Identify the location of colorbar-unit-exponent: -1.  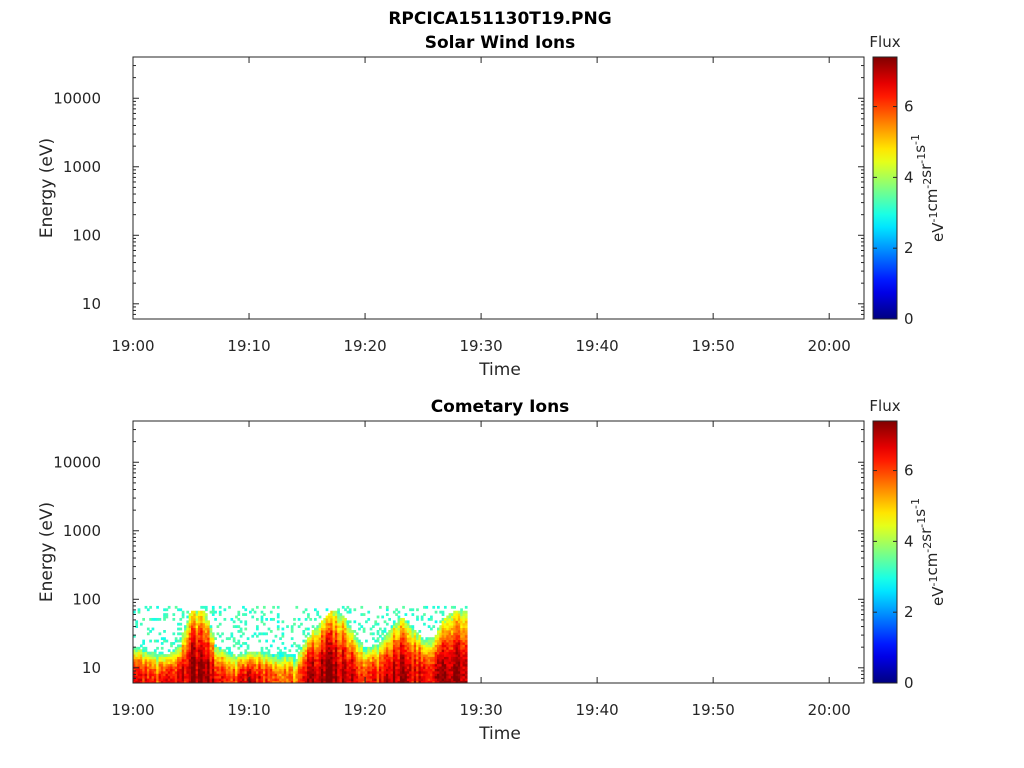
(933, 581).